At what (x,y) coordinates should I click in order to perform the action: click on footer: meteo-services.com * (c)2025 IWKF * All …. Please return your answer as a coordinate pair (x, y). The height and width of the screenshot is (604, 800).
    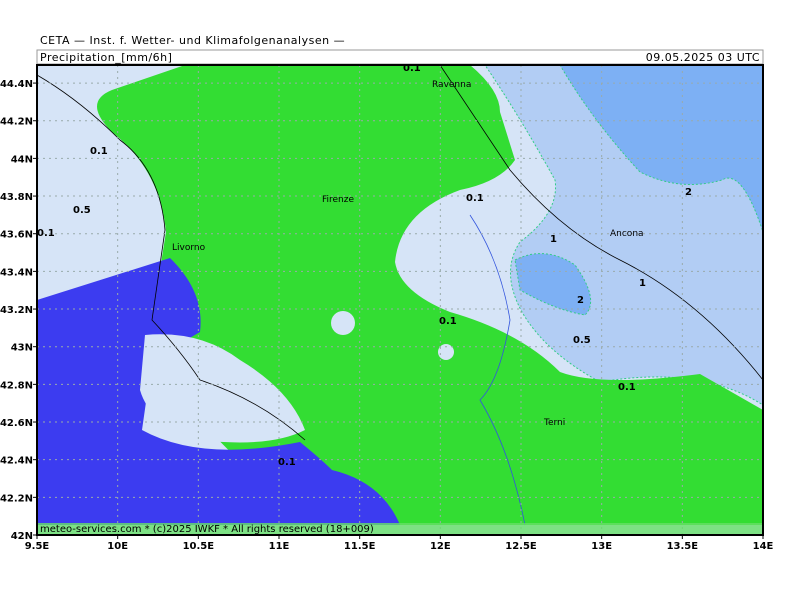
    Looking at the image, I should click on (207, 529).